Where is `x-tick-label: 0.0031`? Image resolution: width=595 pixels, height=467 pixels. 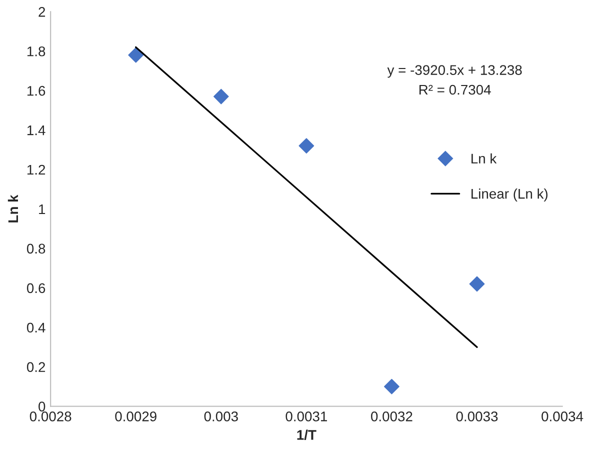 x-tick-label: 0.0031 is located at coordinates (306, 417).